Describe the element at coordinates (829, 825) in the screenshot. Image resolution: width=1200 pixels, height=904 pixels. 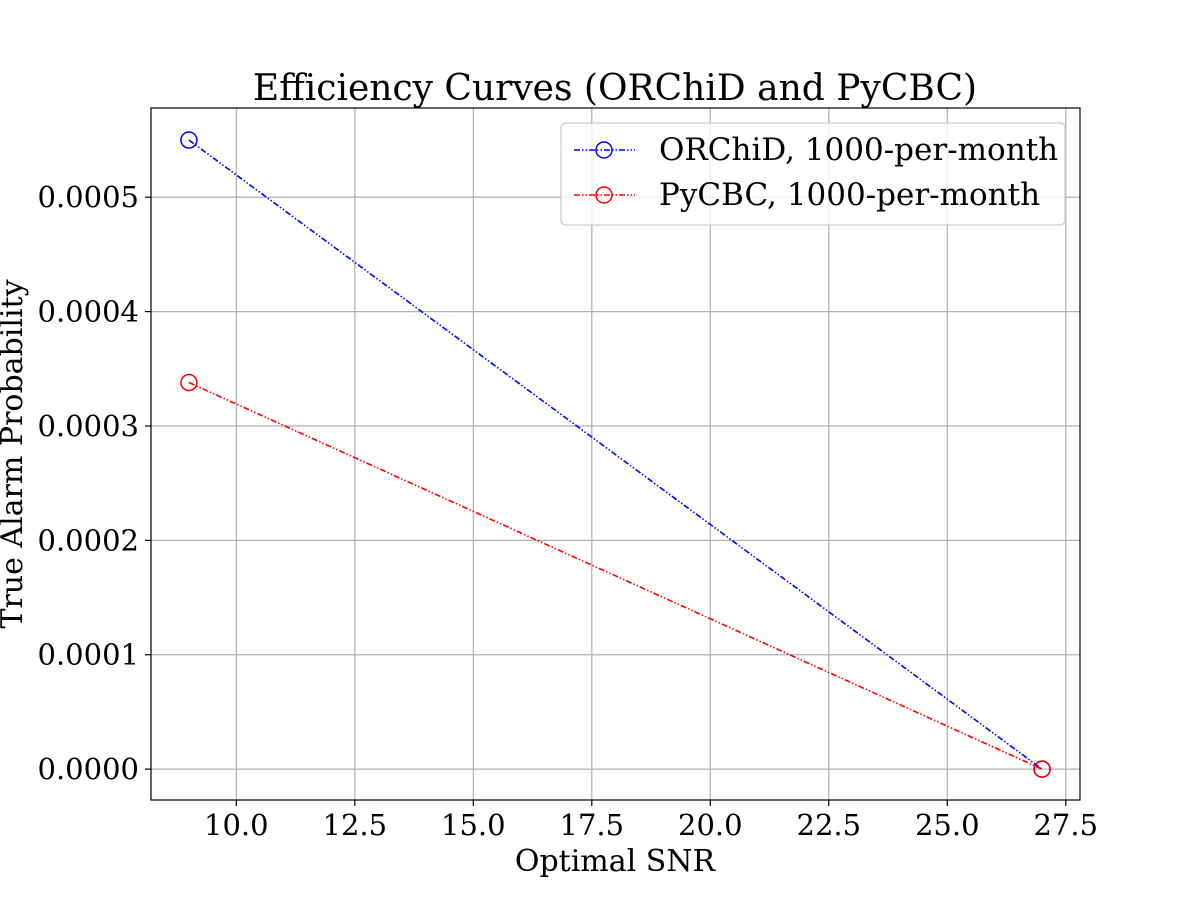
I see `x-tick-label: 22.5` at that location.